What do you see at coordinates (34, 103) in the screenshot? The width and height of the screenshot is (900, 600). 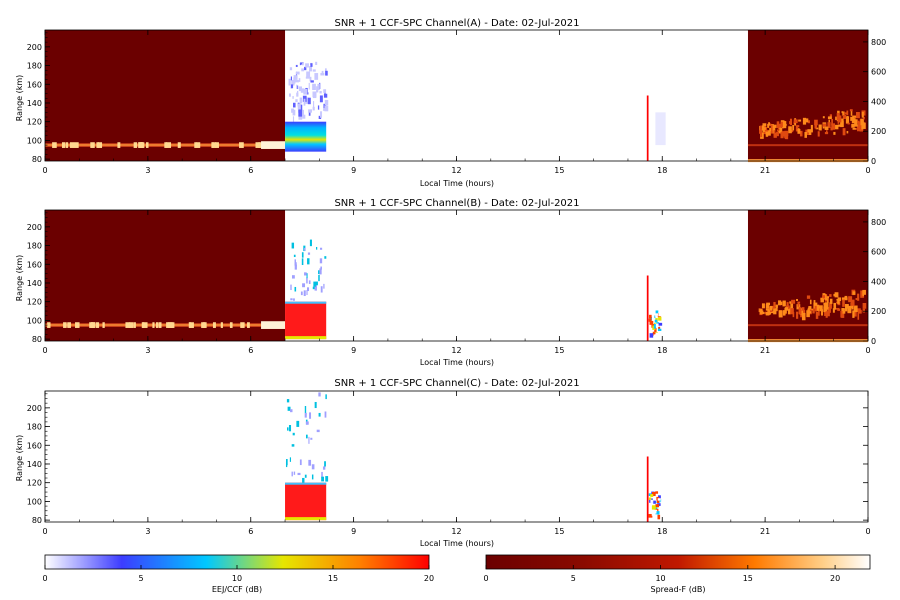 I see `y-tick-label: 140` at bounding box center [34, 103].